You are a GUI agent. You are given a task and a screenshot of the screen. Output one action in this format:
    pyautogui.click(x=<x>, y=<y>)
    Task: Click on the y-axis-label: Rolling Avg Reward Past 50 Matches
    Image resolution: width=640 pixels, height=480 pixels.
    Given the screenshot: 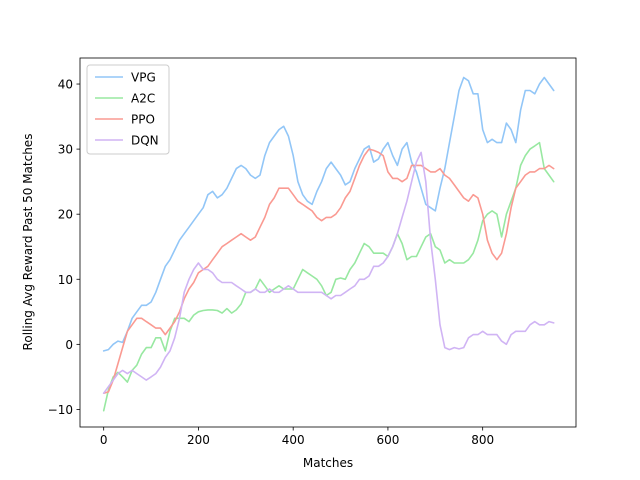 What is the action you would take?
    pyautogui.click(x=28, y=242)
    